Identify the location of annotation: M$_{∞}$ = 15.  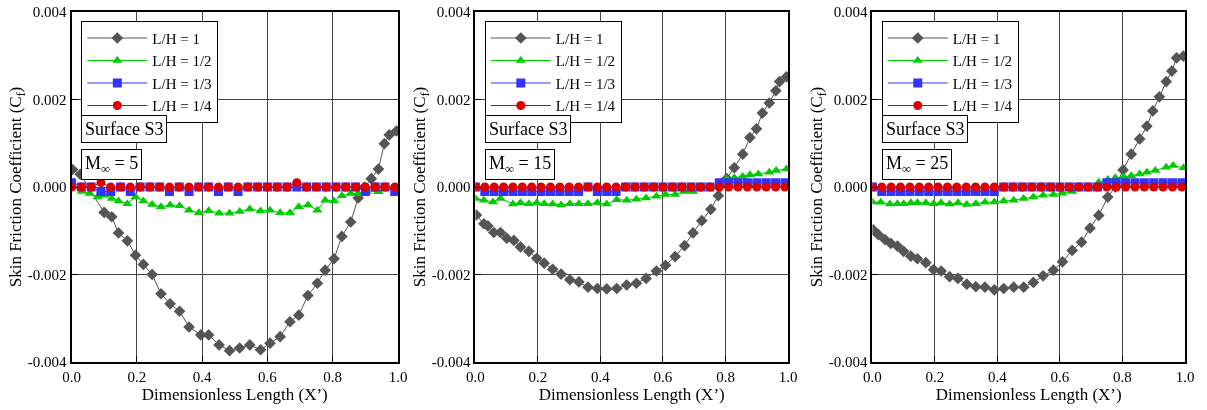
(520, 164).